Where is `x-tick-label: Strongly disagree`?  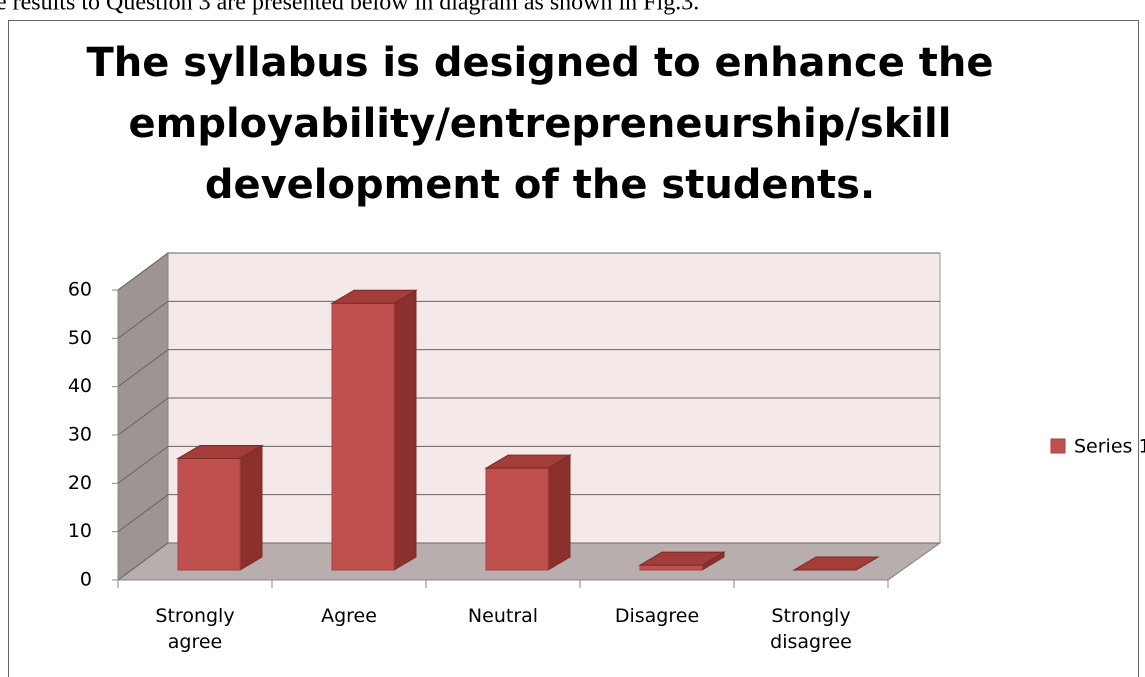
x-tick-label: Strongly disagree is located at coordinates (811, 629).